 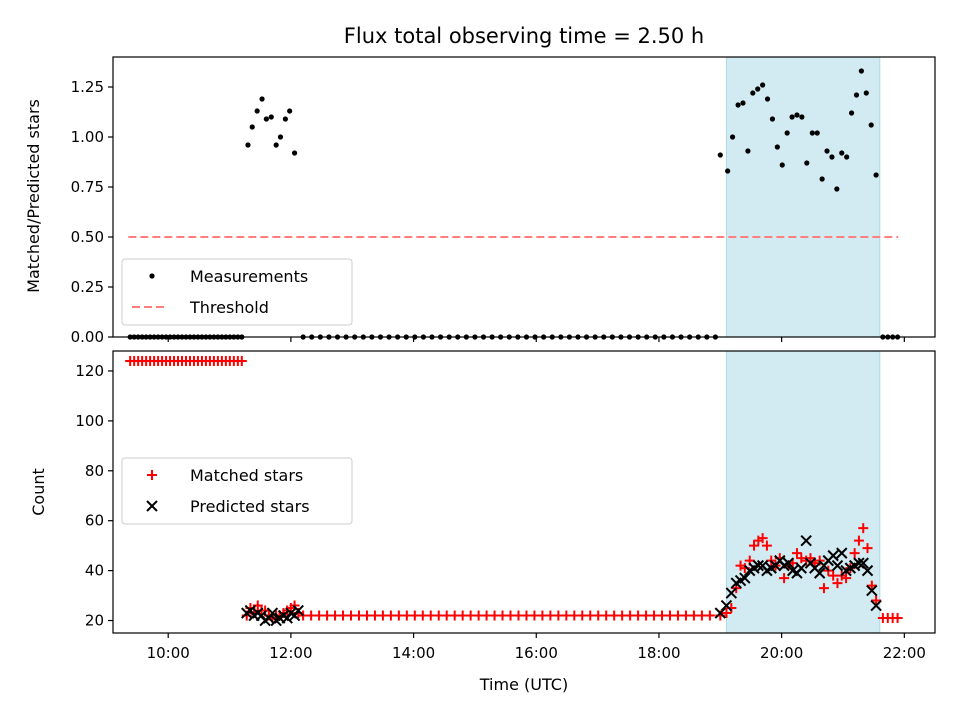 I want to click on x-tick-label: 20:00, so click(x=781, y=653).